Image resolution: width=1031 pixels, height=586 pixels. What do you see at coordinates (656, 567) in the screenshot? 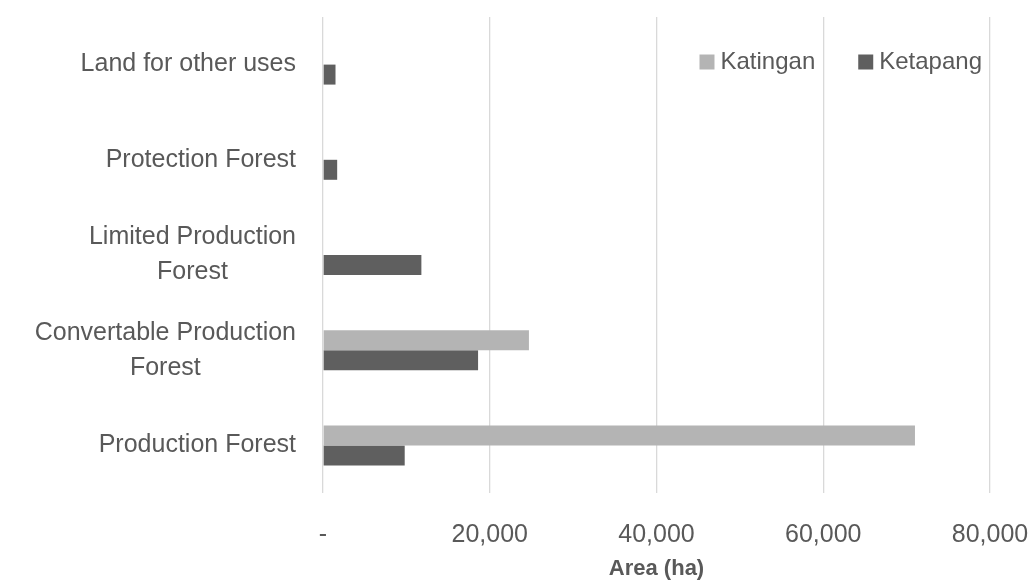
I see `x-axis-title: Area (ha)` at bounding box center [656, 567].